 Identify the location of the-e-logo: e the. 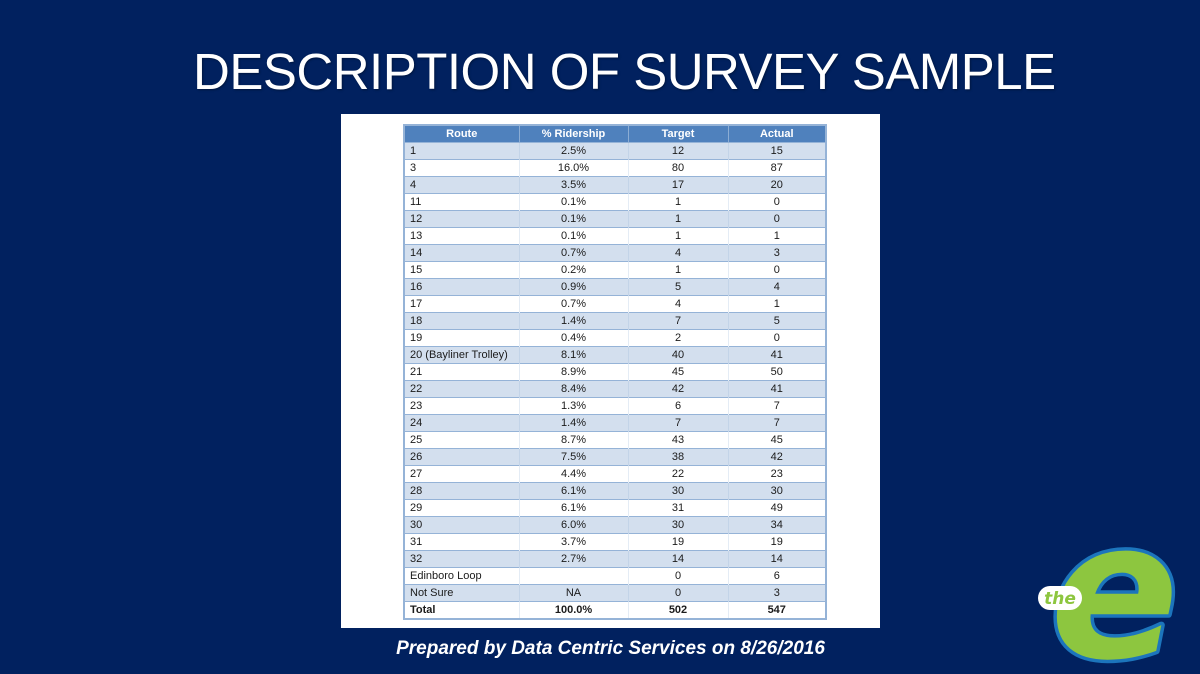
(1111, 607).